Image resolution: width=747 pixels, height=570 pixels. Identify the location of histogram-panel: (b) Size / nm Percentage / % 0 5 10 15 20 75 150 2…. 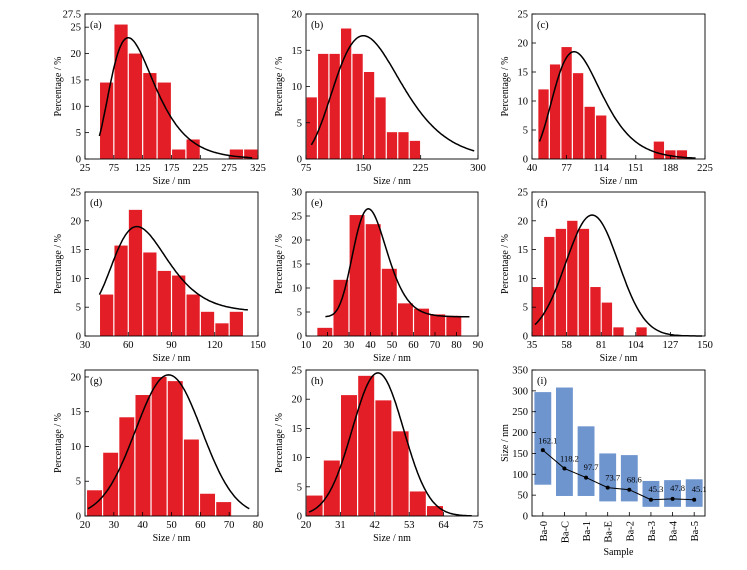
(380, 99).